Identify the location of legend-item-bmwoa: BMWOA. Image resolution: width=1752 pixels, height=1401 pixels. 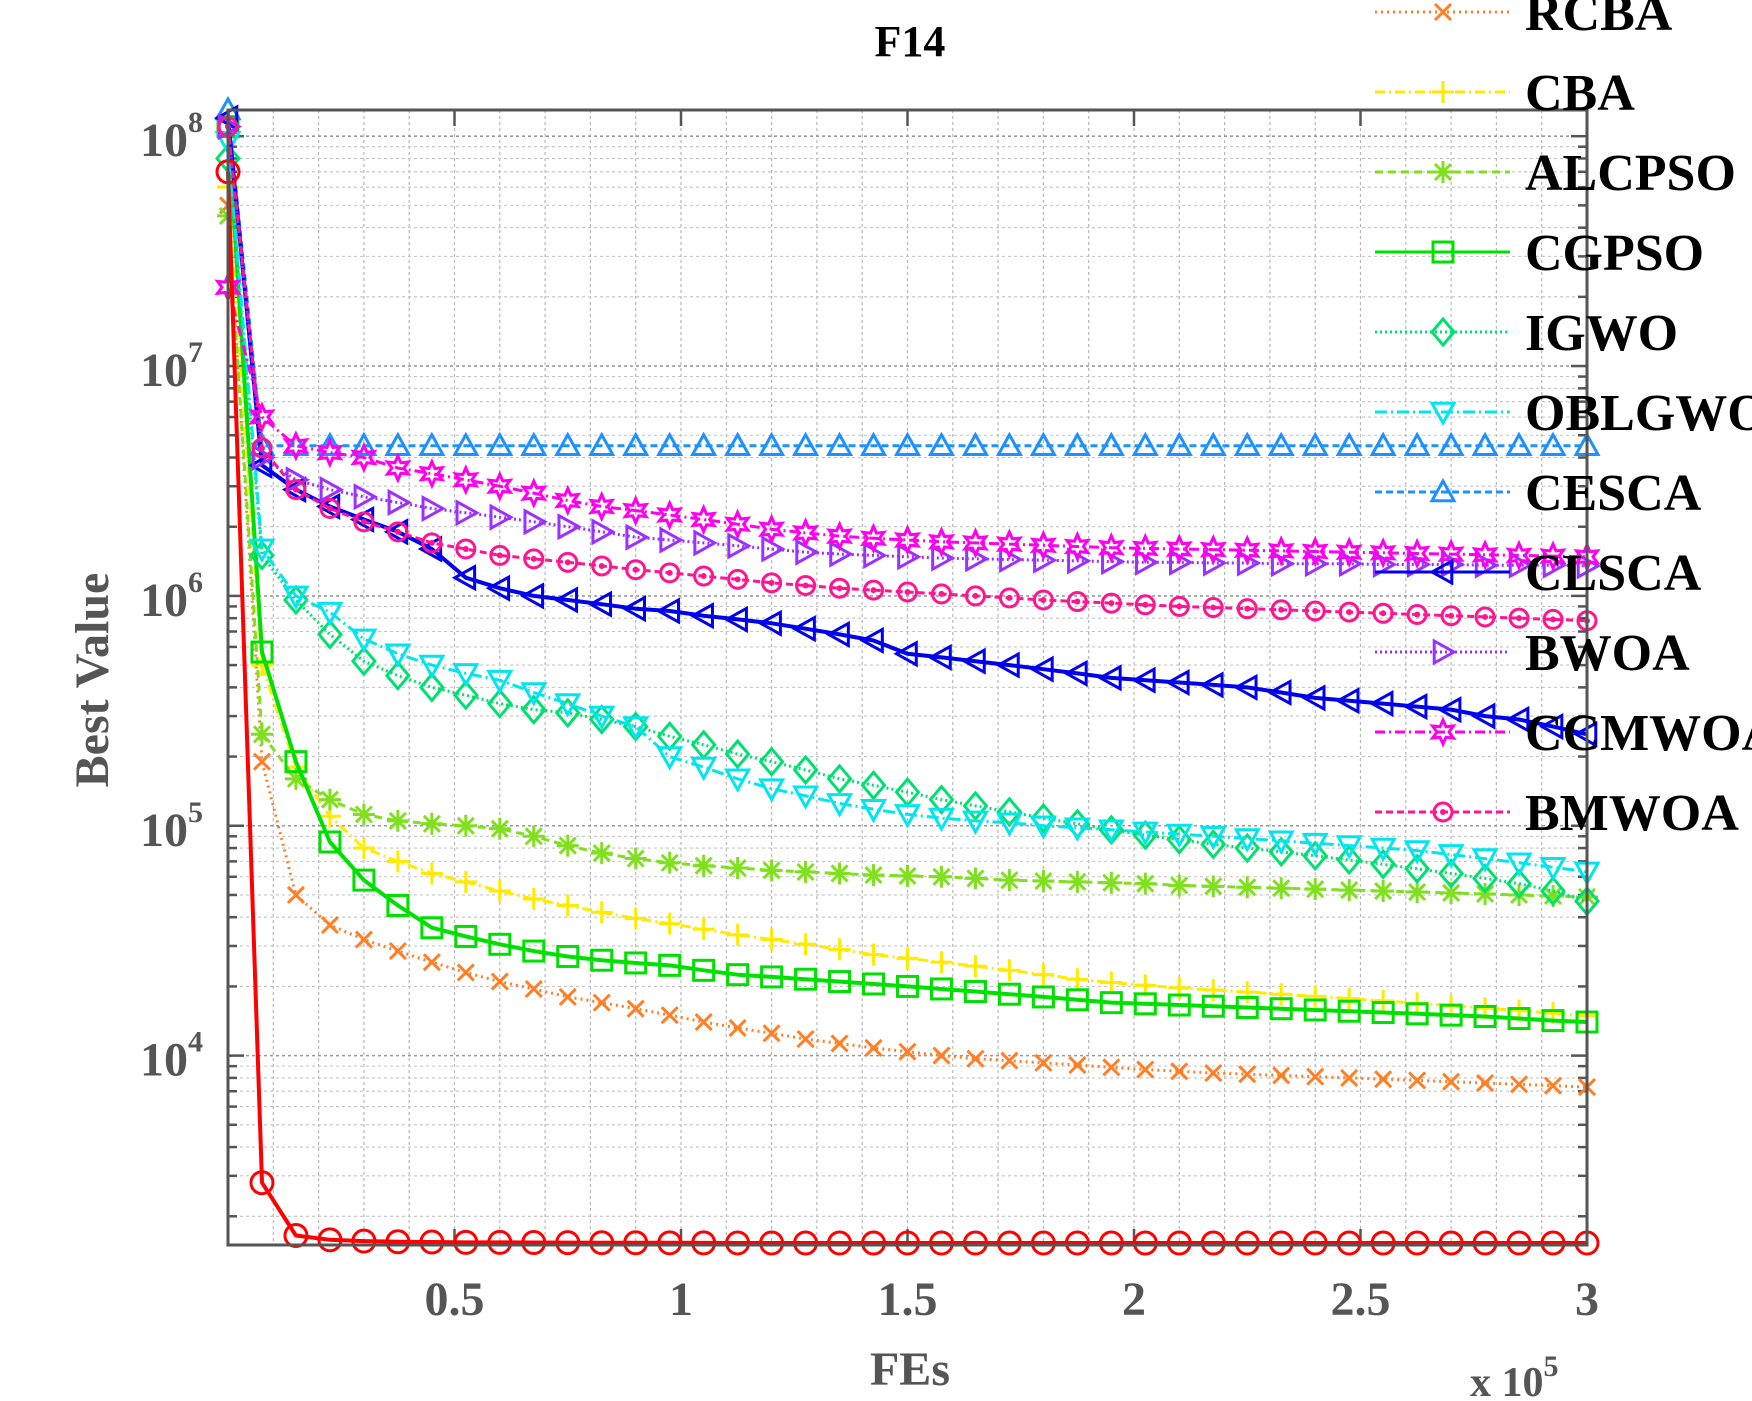
(1557, 813).